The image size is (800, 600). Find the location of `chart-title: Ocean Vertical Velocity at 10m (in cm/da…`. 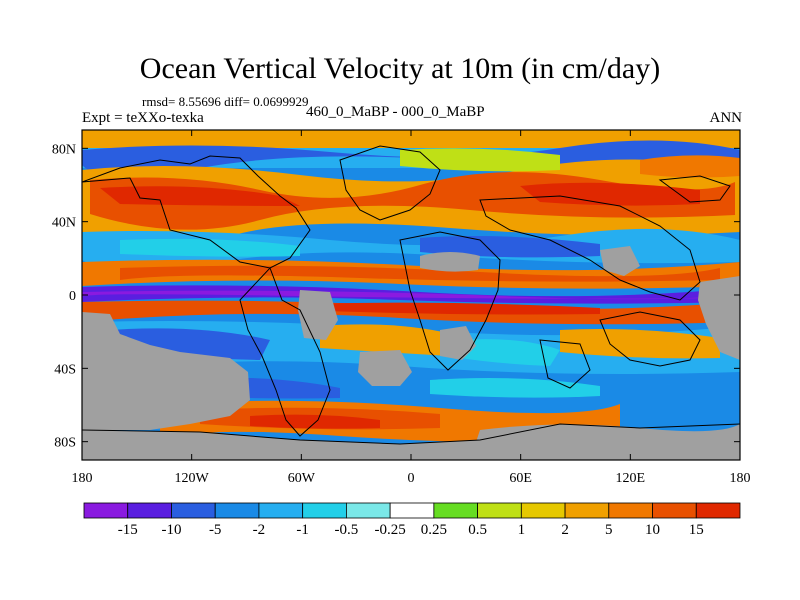

chart-title: Ocean Vertical Velocity at 10m (in cm/da… is located at coordinates (400, 68).